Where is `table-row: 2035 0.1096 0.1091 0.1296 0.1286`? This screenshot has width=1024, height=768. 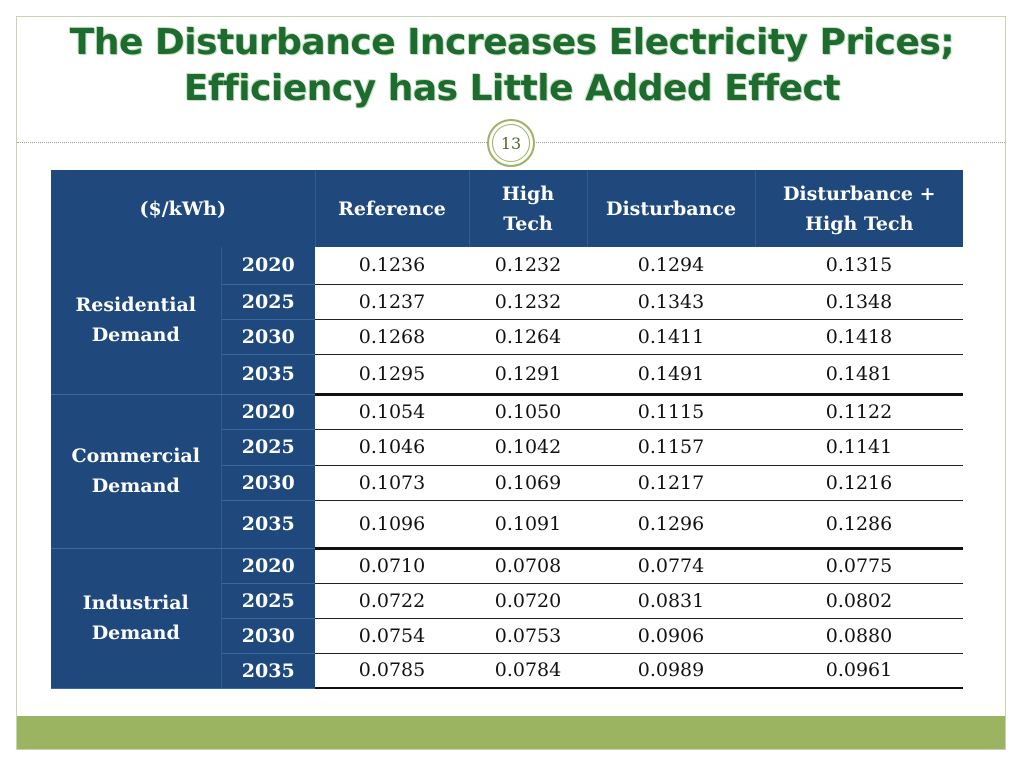
table-row: 2035 0.1096 0.1091 0.1296 0.1286 is located at coordinates (507, 525).